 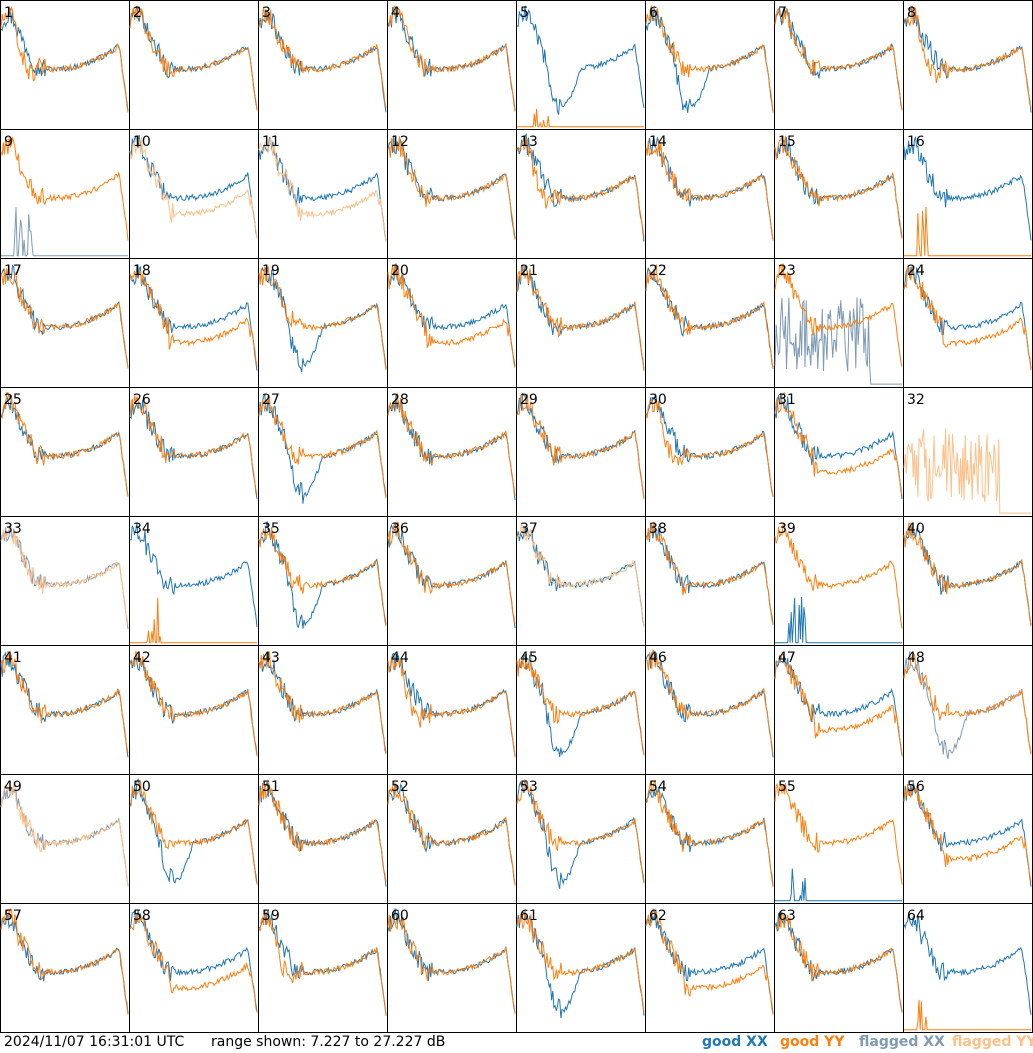 I want to click on panel-label: 35, so click(x=271, y=529).